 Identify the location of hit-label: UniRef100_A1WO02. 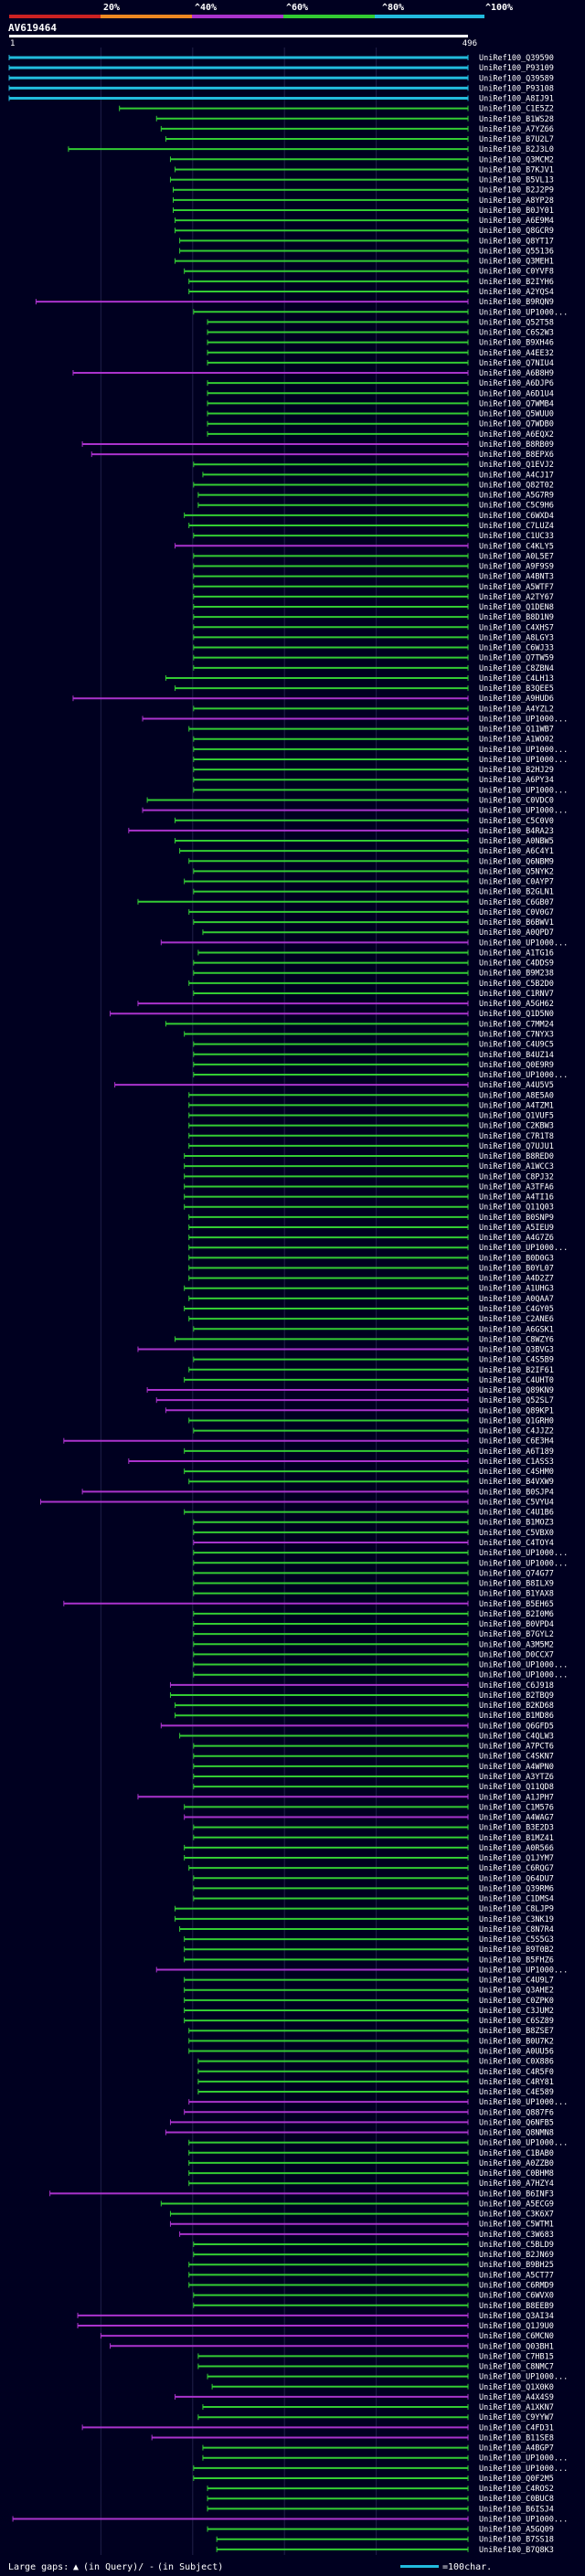
(516, 740).